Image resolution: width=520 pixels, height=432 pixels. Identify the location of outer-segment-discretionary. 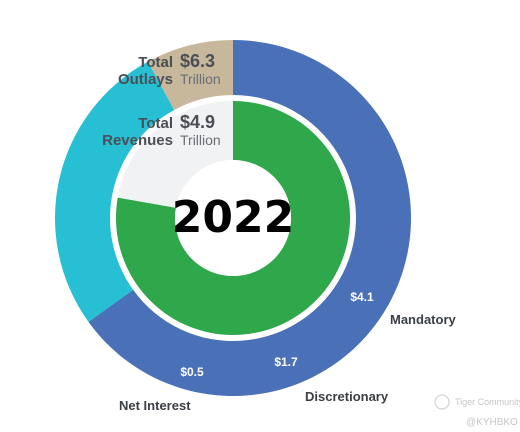
(115, 191).